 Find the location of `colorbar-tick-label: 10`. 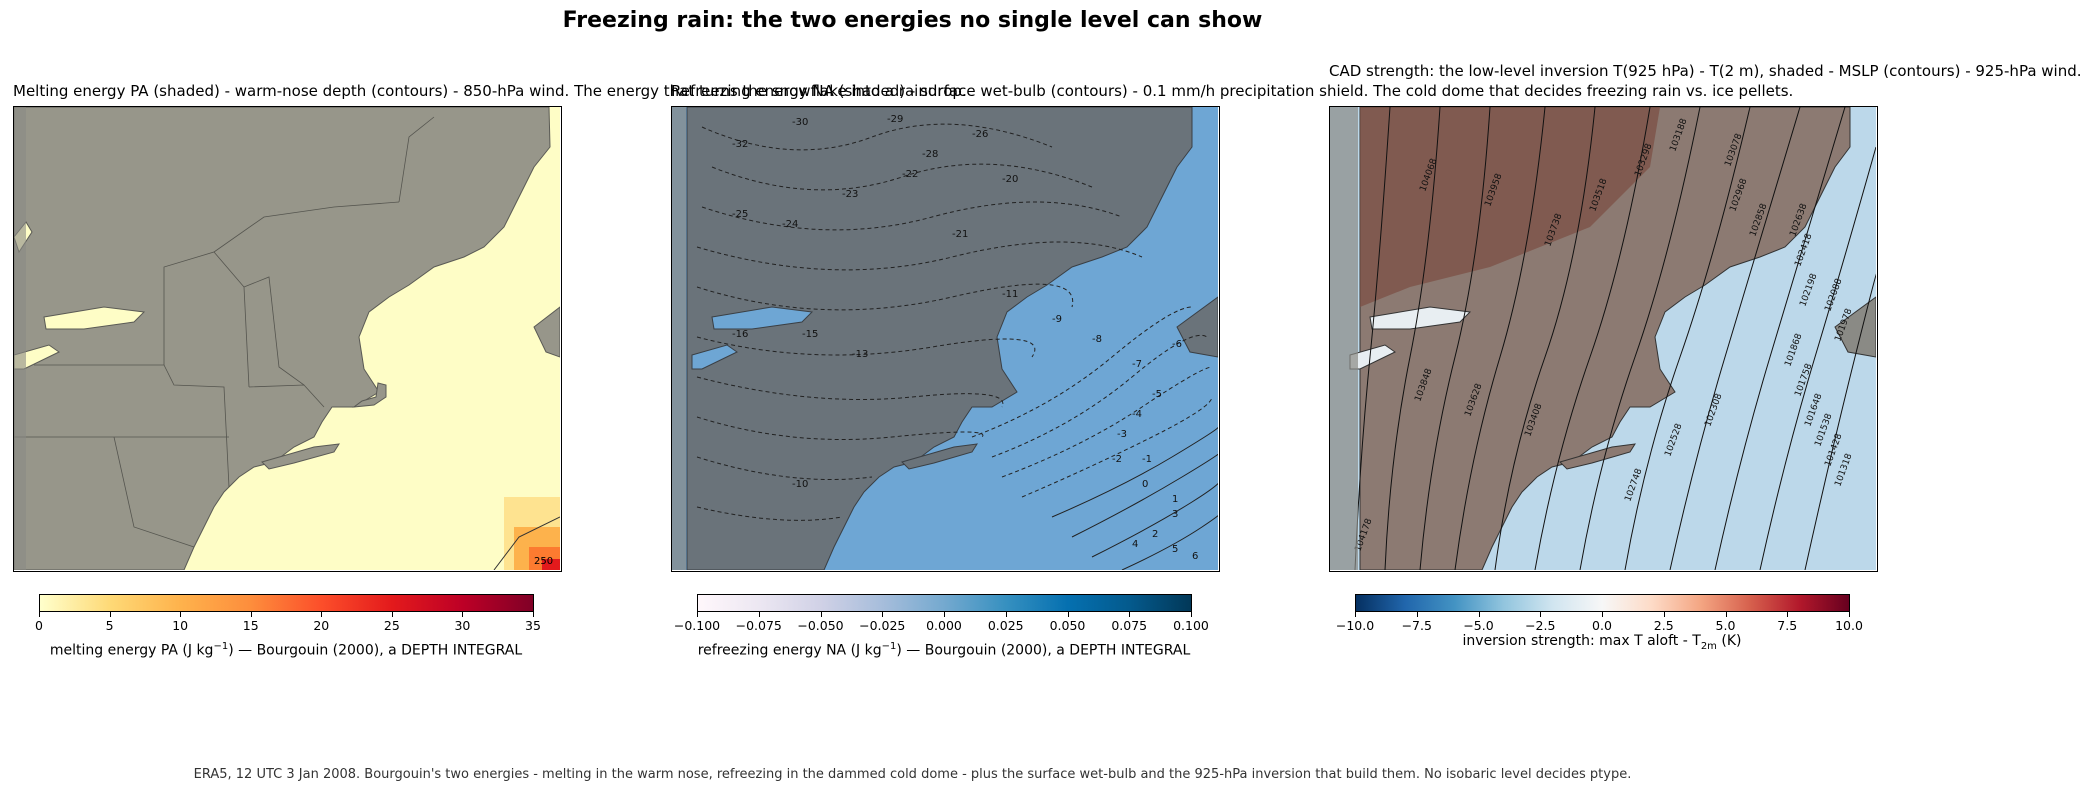

colorbar-tick-label: 10 is located at coordinates (180, 625).